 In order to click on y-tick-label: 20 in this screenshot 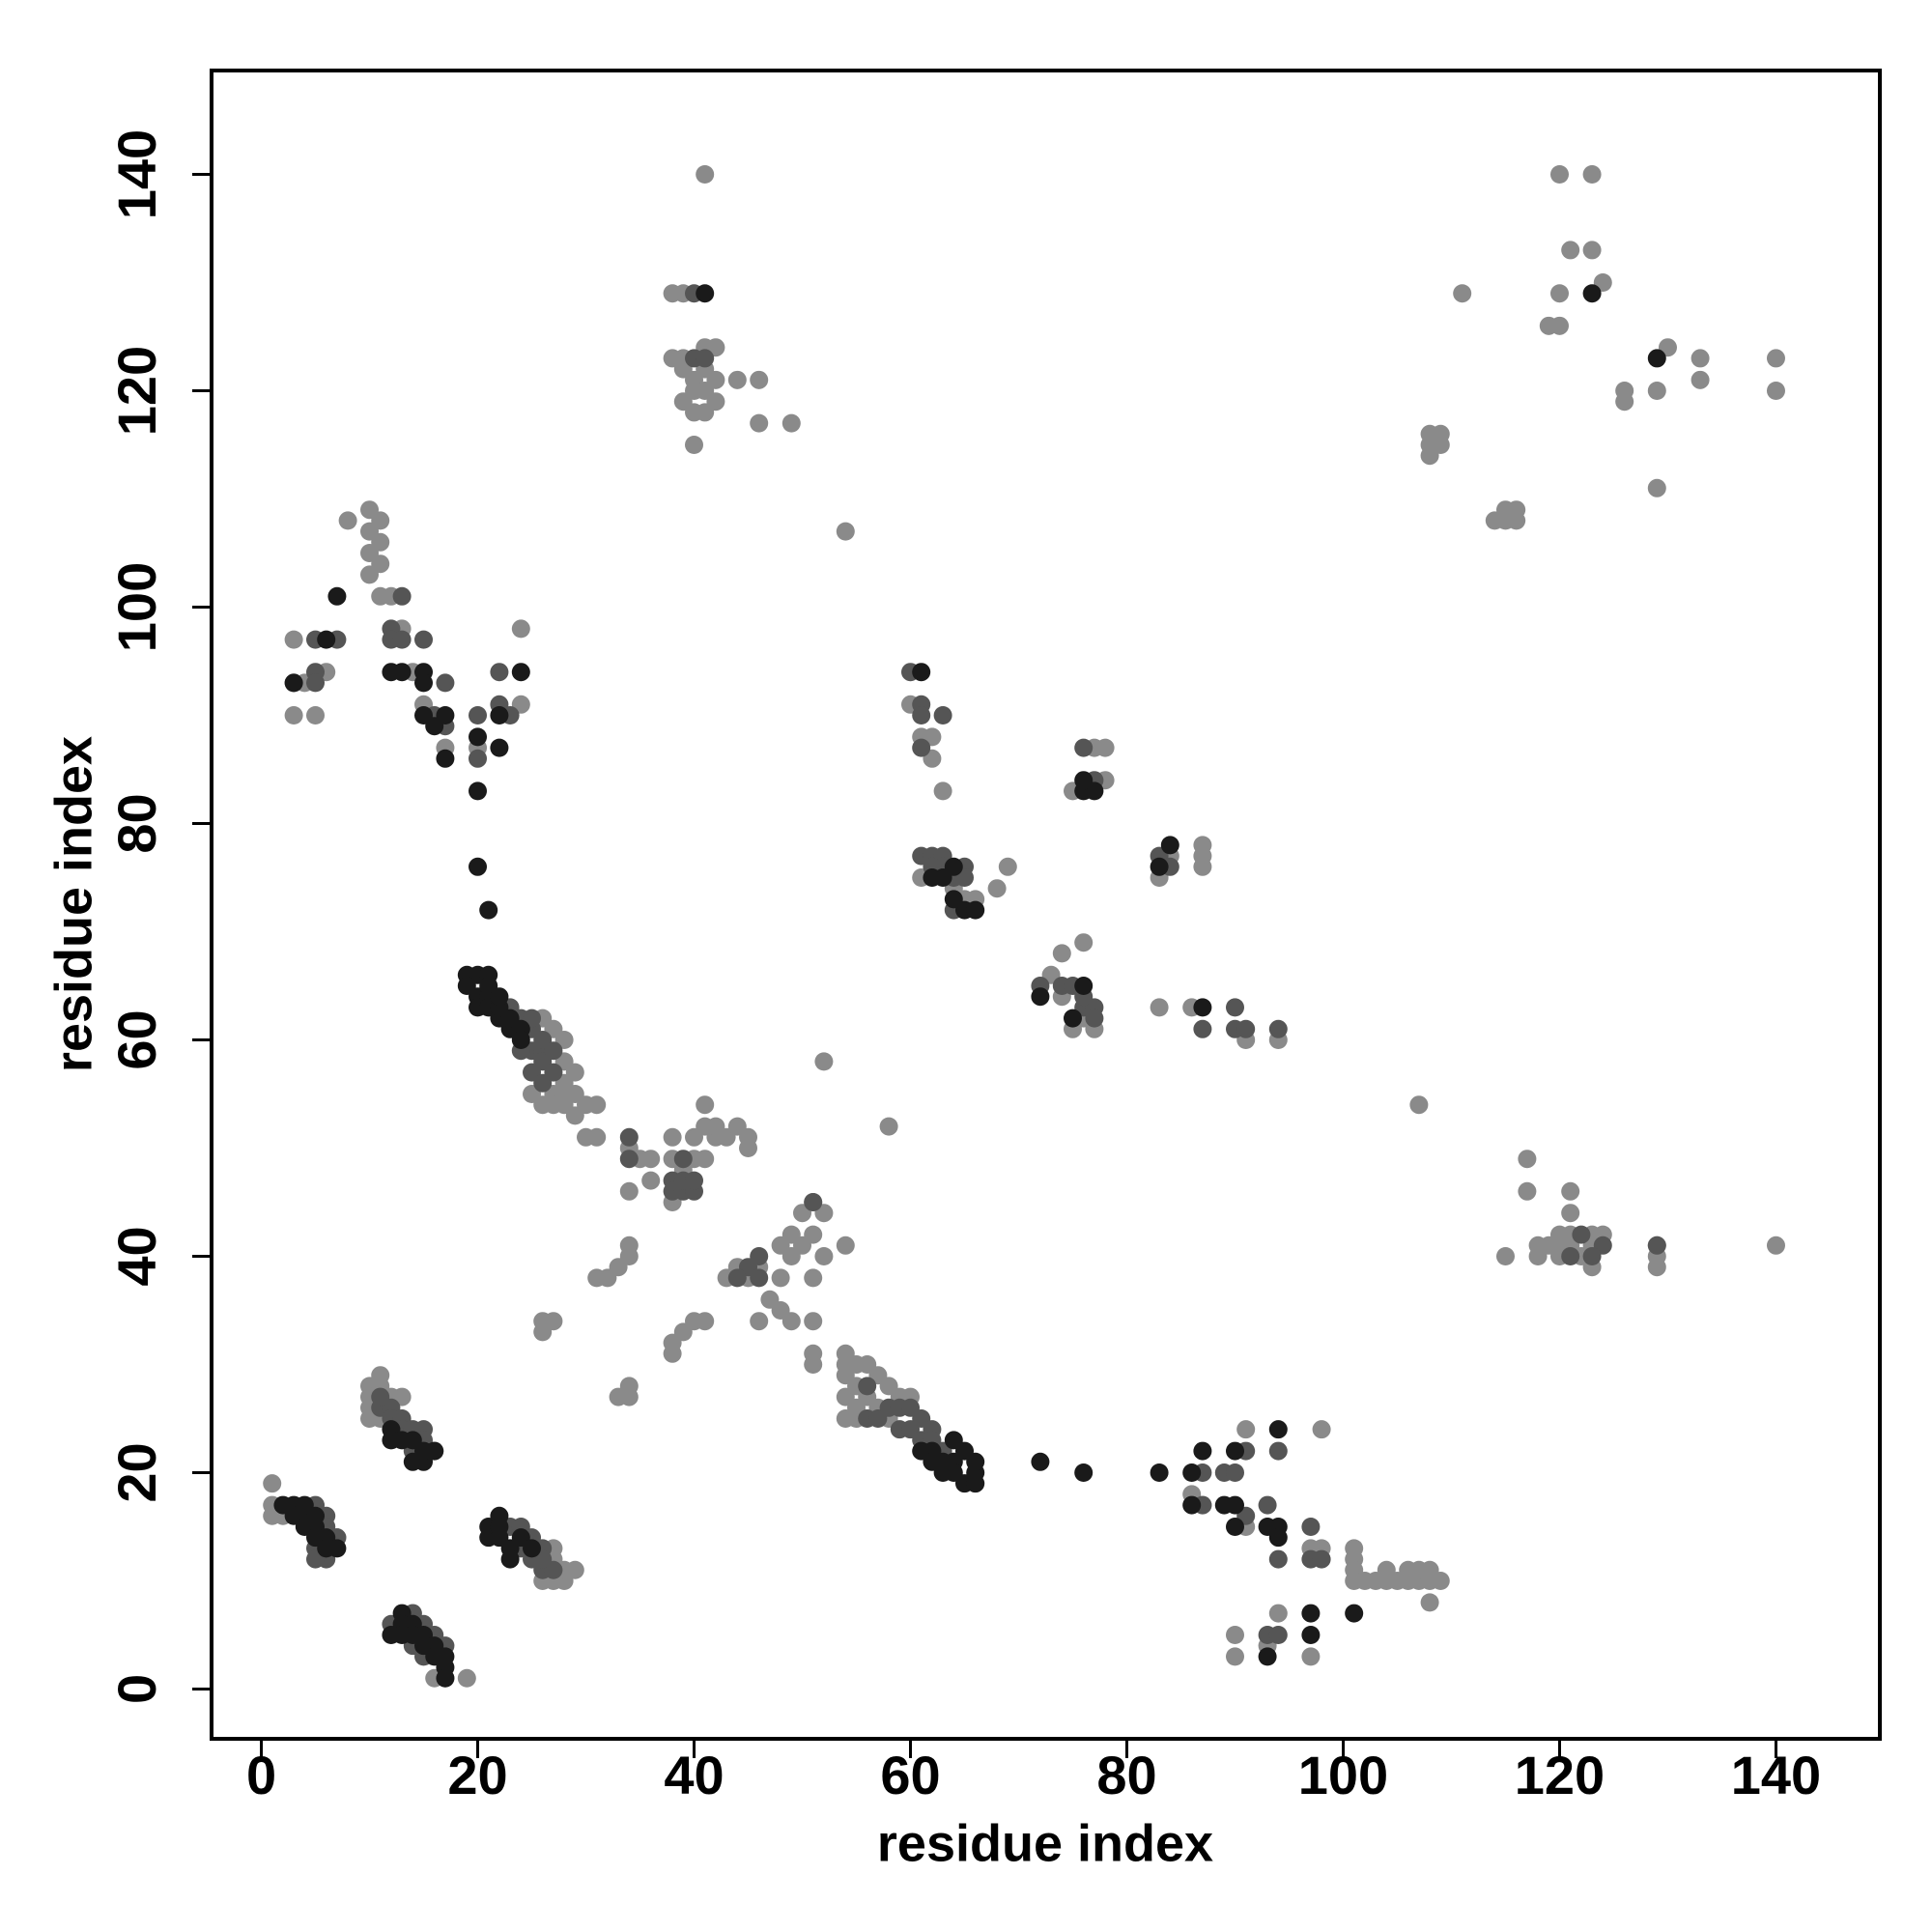, I will do `click(136, 1472)`.